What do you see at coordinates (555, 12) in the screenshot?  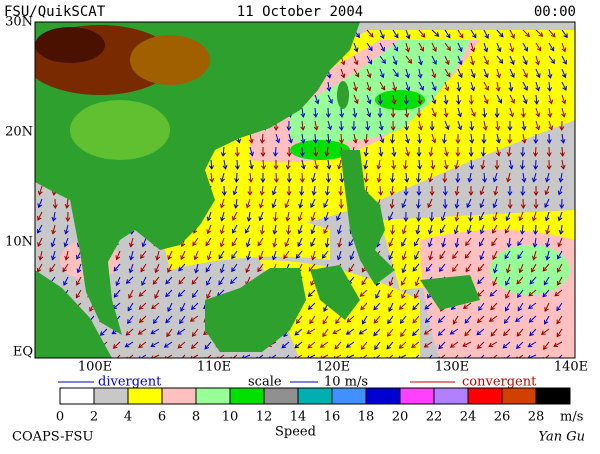 I see `time: 00:00` at bounding box center [555, 12].